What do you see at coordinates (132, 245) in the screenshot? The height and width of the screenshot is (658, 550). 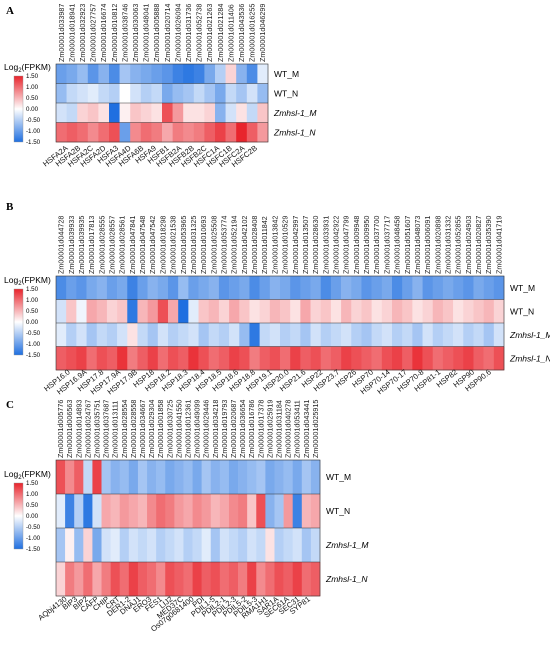 I see `gene-id-label: Zm00001d047841` at bounding box center [132, 245].